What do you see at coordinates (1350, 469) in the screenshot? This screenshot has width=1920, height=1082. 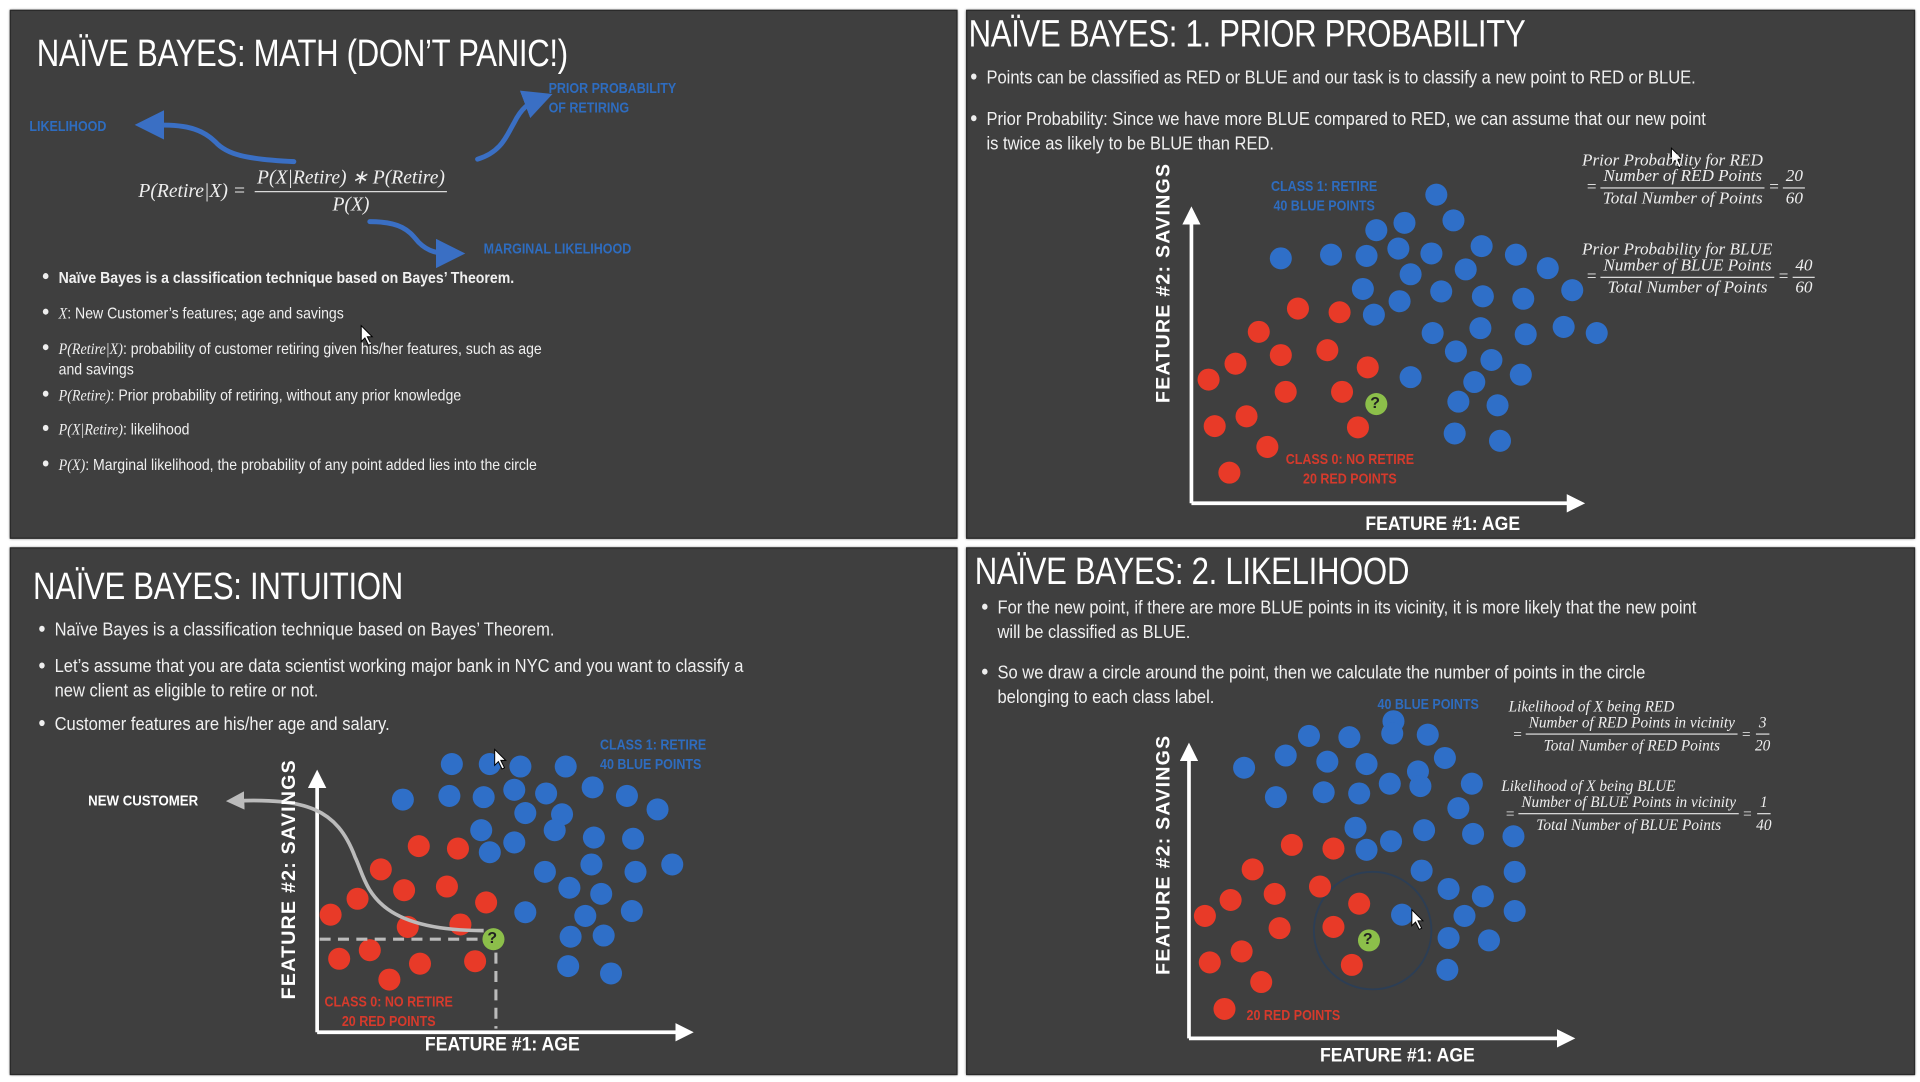 I see `prior-class0-label: CLASS 0: NO RETIRE 20 RED POINTS` at bounding box center [1350, 469].